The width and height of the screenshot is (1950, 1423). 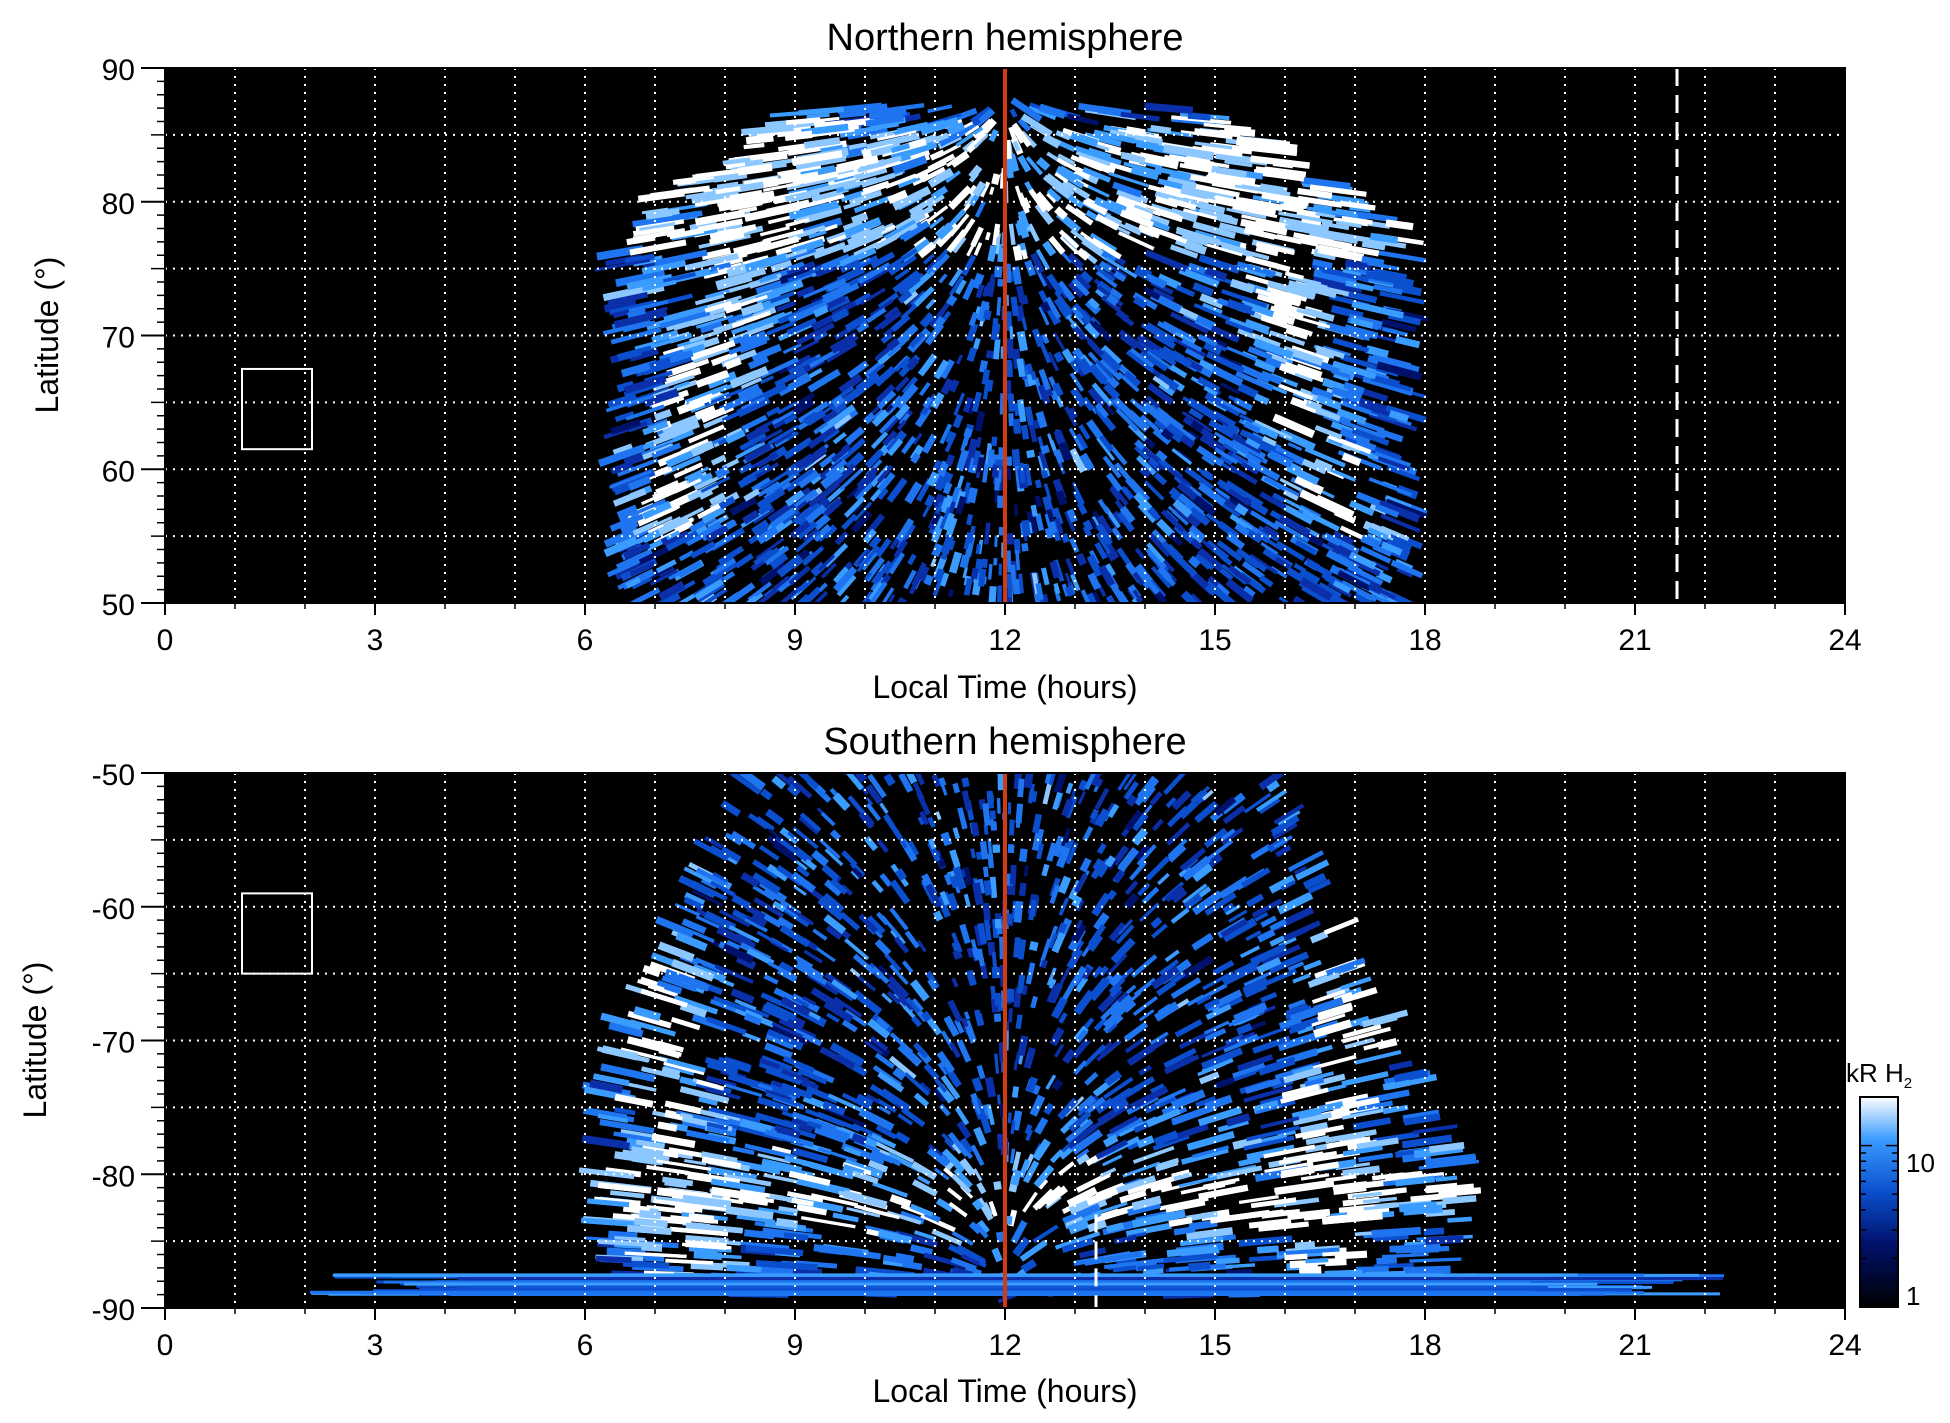 What do you see at coordinates (1844, 1345) in the screenshot?
I see `x-tick-label: 24` at bounding box center [1844, 1345].